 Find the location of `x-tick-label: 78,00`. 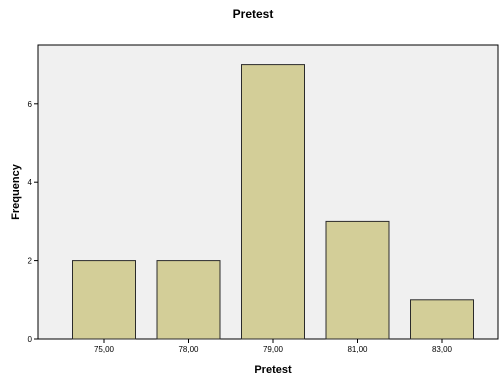

x-tick-label: 78,00 is located at coordinates (188, 349).